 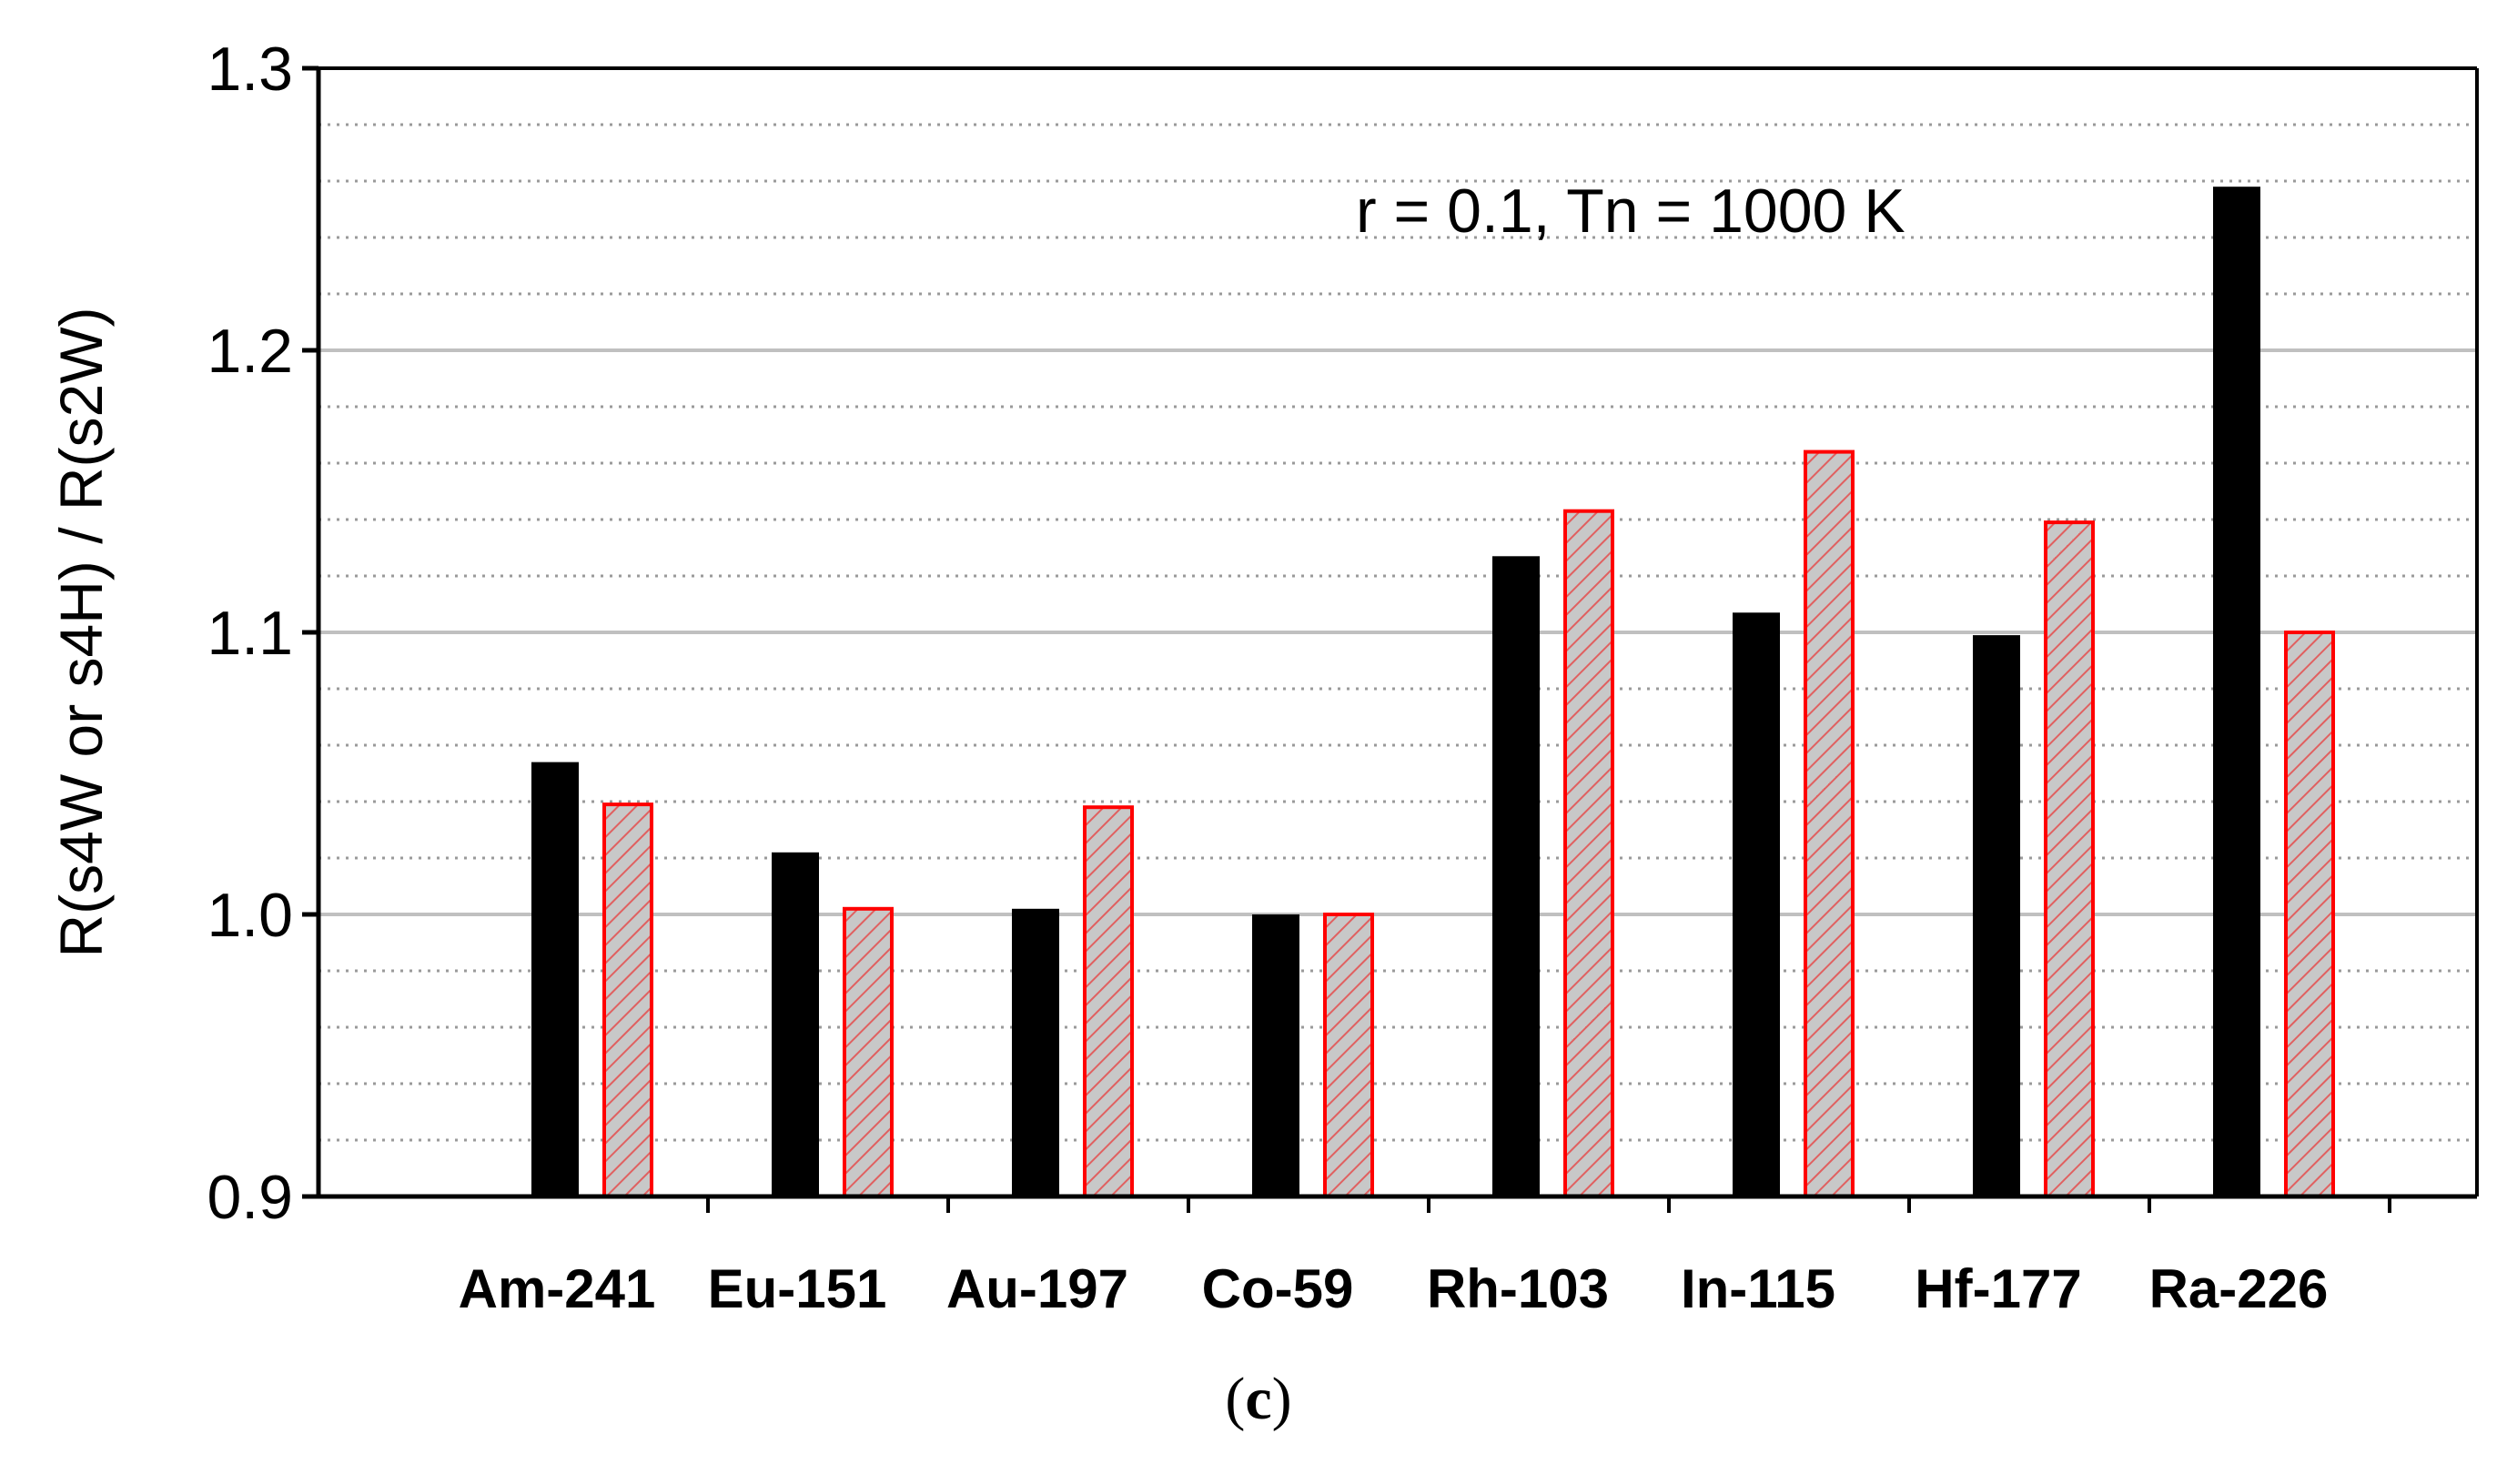 What do you see at coordinates (1037, 1288) in the screenshot?
I see `x-tick-label: Au-197` at bounding box center [1037, 1288].